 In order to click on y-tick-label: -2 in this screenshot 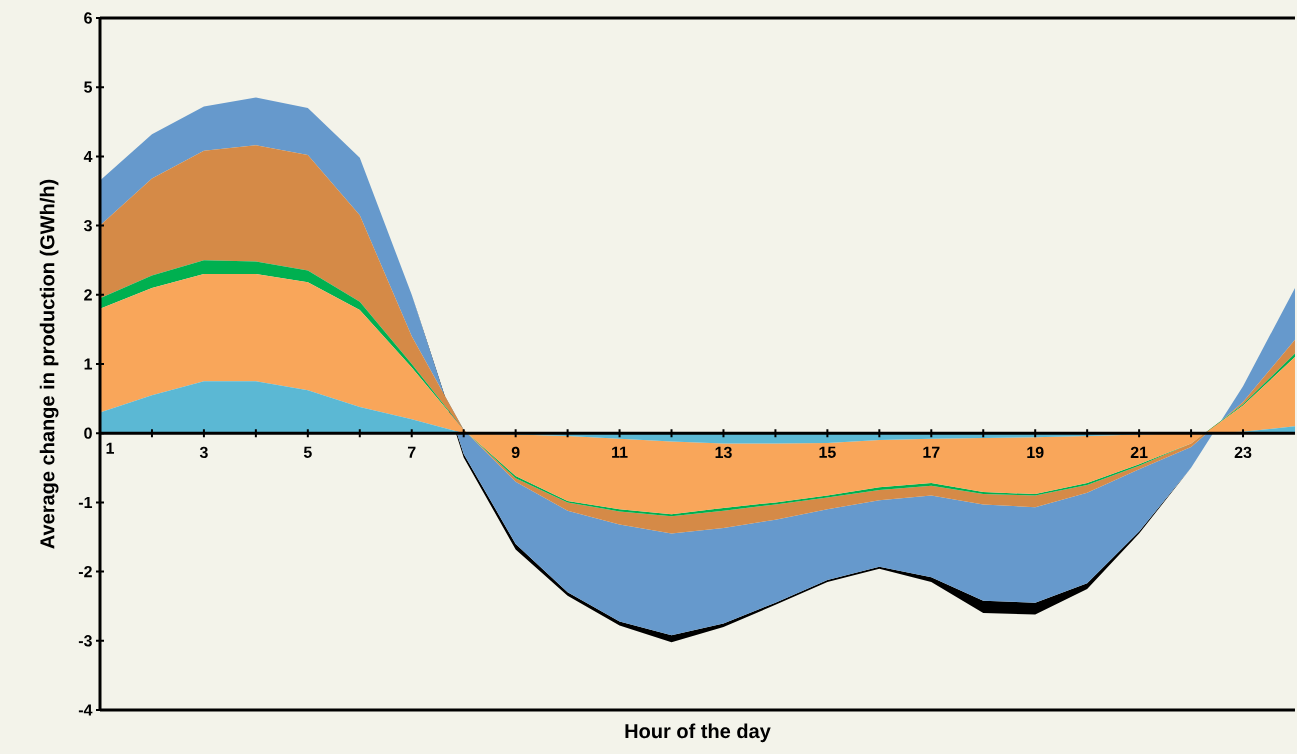, I will do `click(85, 572)`.